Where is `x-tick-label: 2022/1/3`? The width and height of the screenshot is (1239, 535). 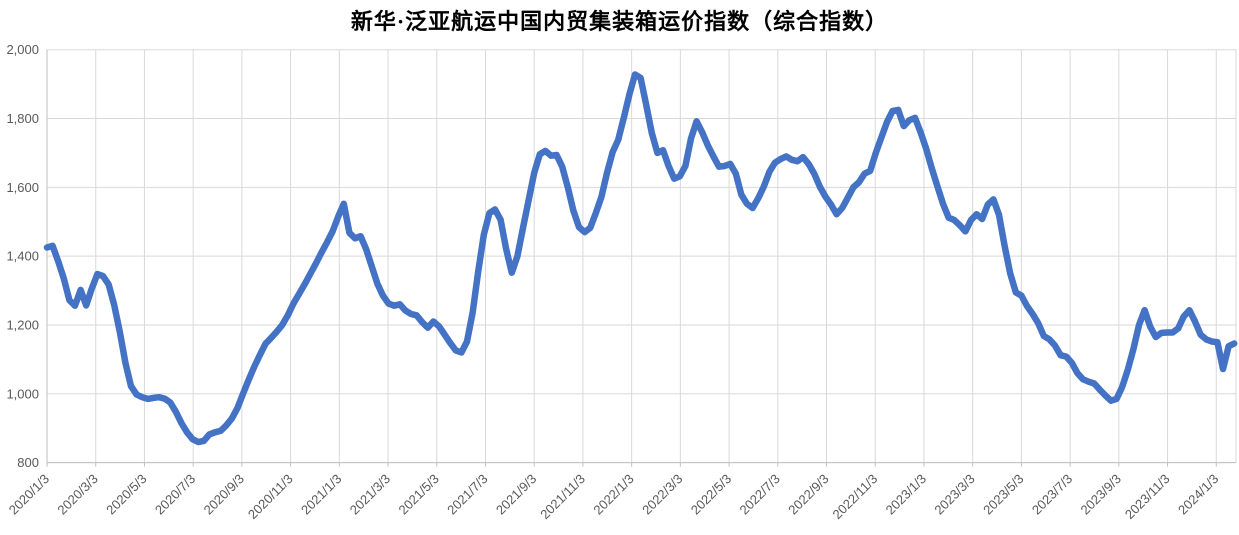
x-tick-label: 2022/1/3 is located at coordinates (613, 494).